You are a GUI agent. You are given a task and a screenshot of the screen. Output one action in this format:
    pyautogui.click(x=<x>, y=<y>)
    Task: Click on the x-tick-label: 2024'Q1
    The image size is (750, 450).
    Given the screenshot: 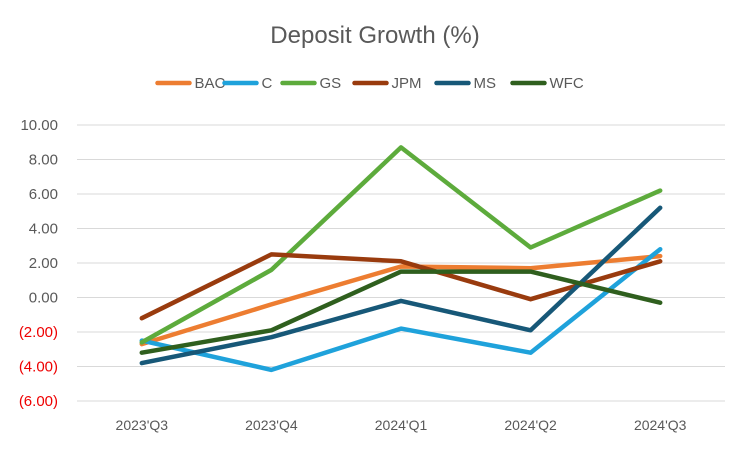 What is the action you would take?
    pyautogui.click(x=401, y=425)
    